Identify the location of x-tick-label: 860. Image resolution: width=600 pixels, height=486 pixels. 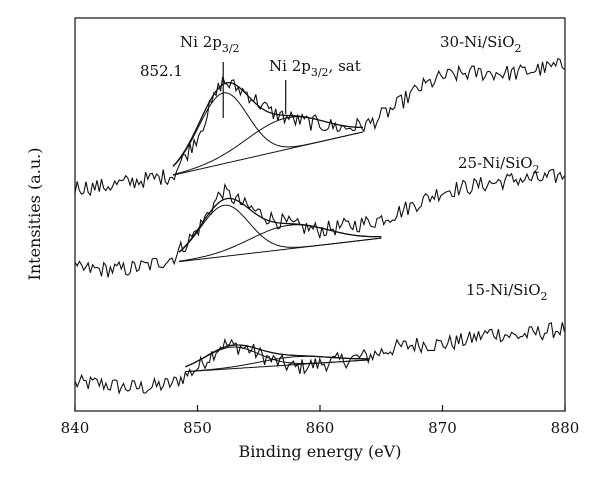
(320, 428).